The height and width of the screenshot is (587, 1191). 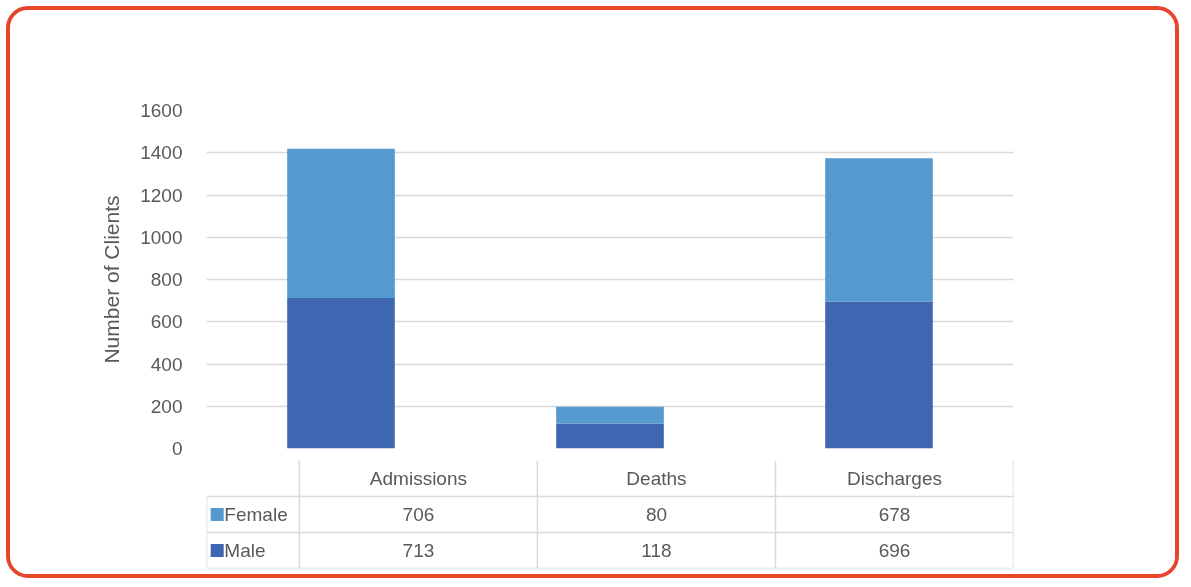 What do you see at coordinates (161, 195) in the screenshot?
I see `y-tick-label: 1200` at bounding box center [161, 195].